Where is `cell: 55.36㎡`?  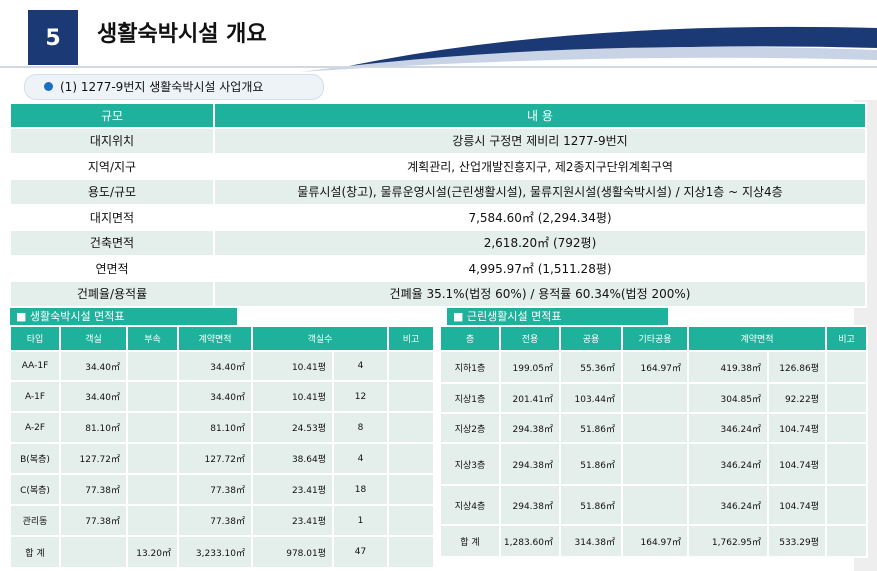
cell: 55.36㎡ is located at coordinates (591, 367).